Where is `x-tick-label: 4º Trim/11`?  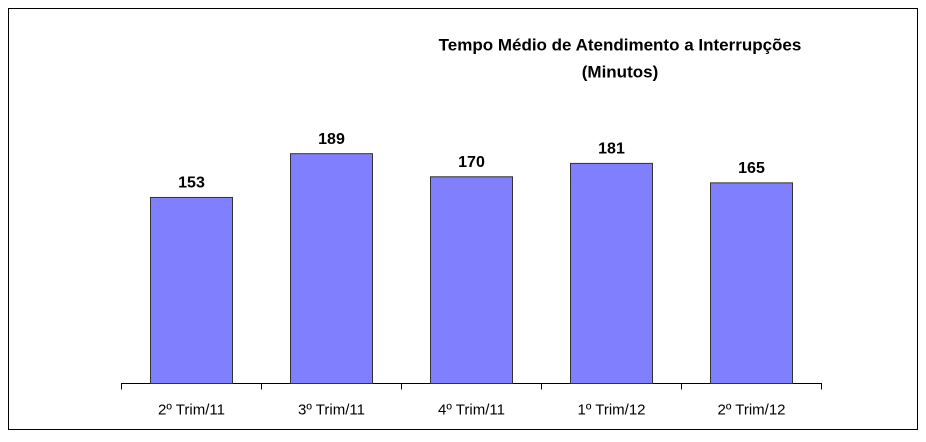 x-tick-label: 4º Trim/11 is located at coordinates (471, 409).